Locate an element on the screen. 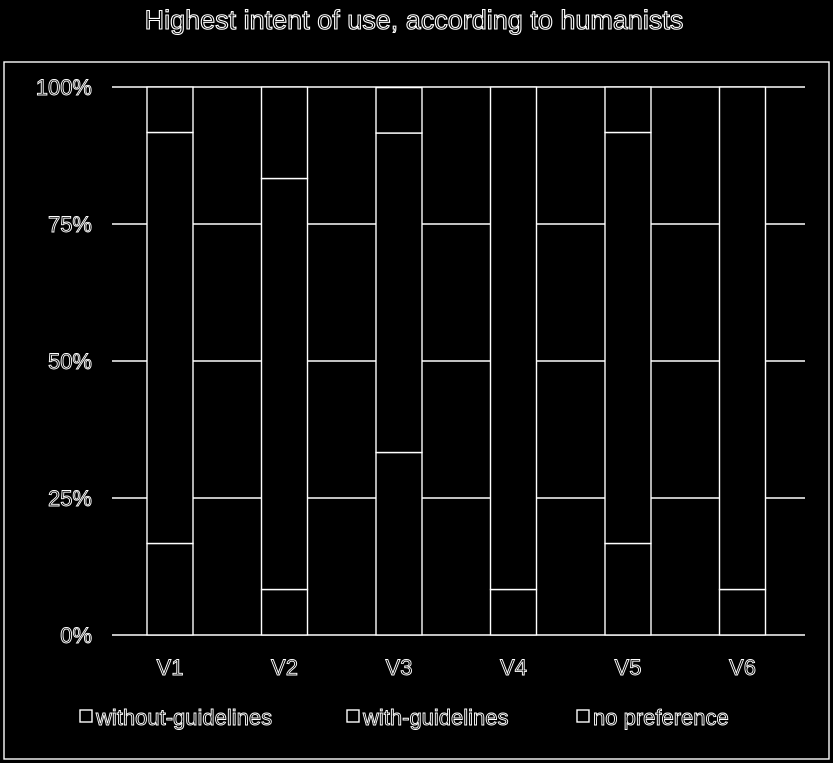  legend-label: without-guidelines is located at coordinates (183, 717).